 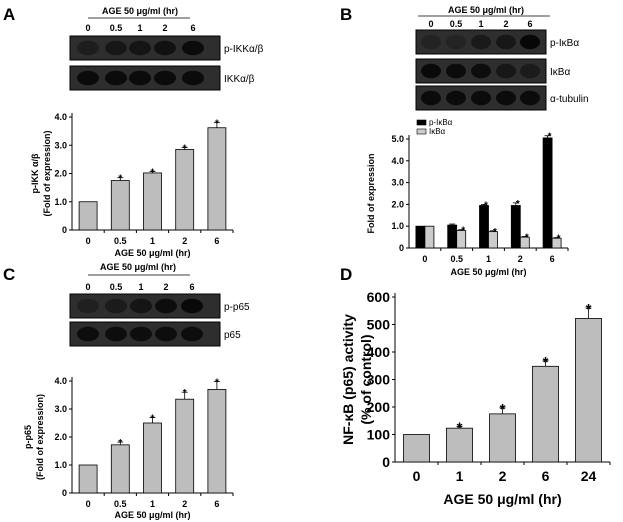 What do you see at coordinates (564, 43) in the screenshot?
I see `blot-row-label: p-IκBα` at bounding box center [564, 43].